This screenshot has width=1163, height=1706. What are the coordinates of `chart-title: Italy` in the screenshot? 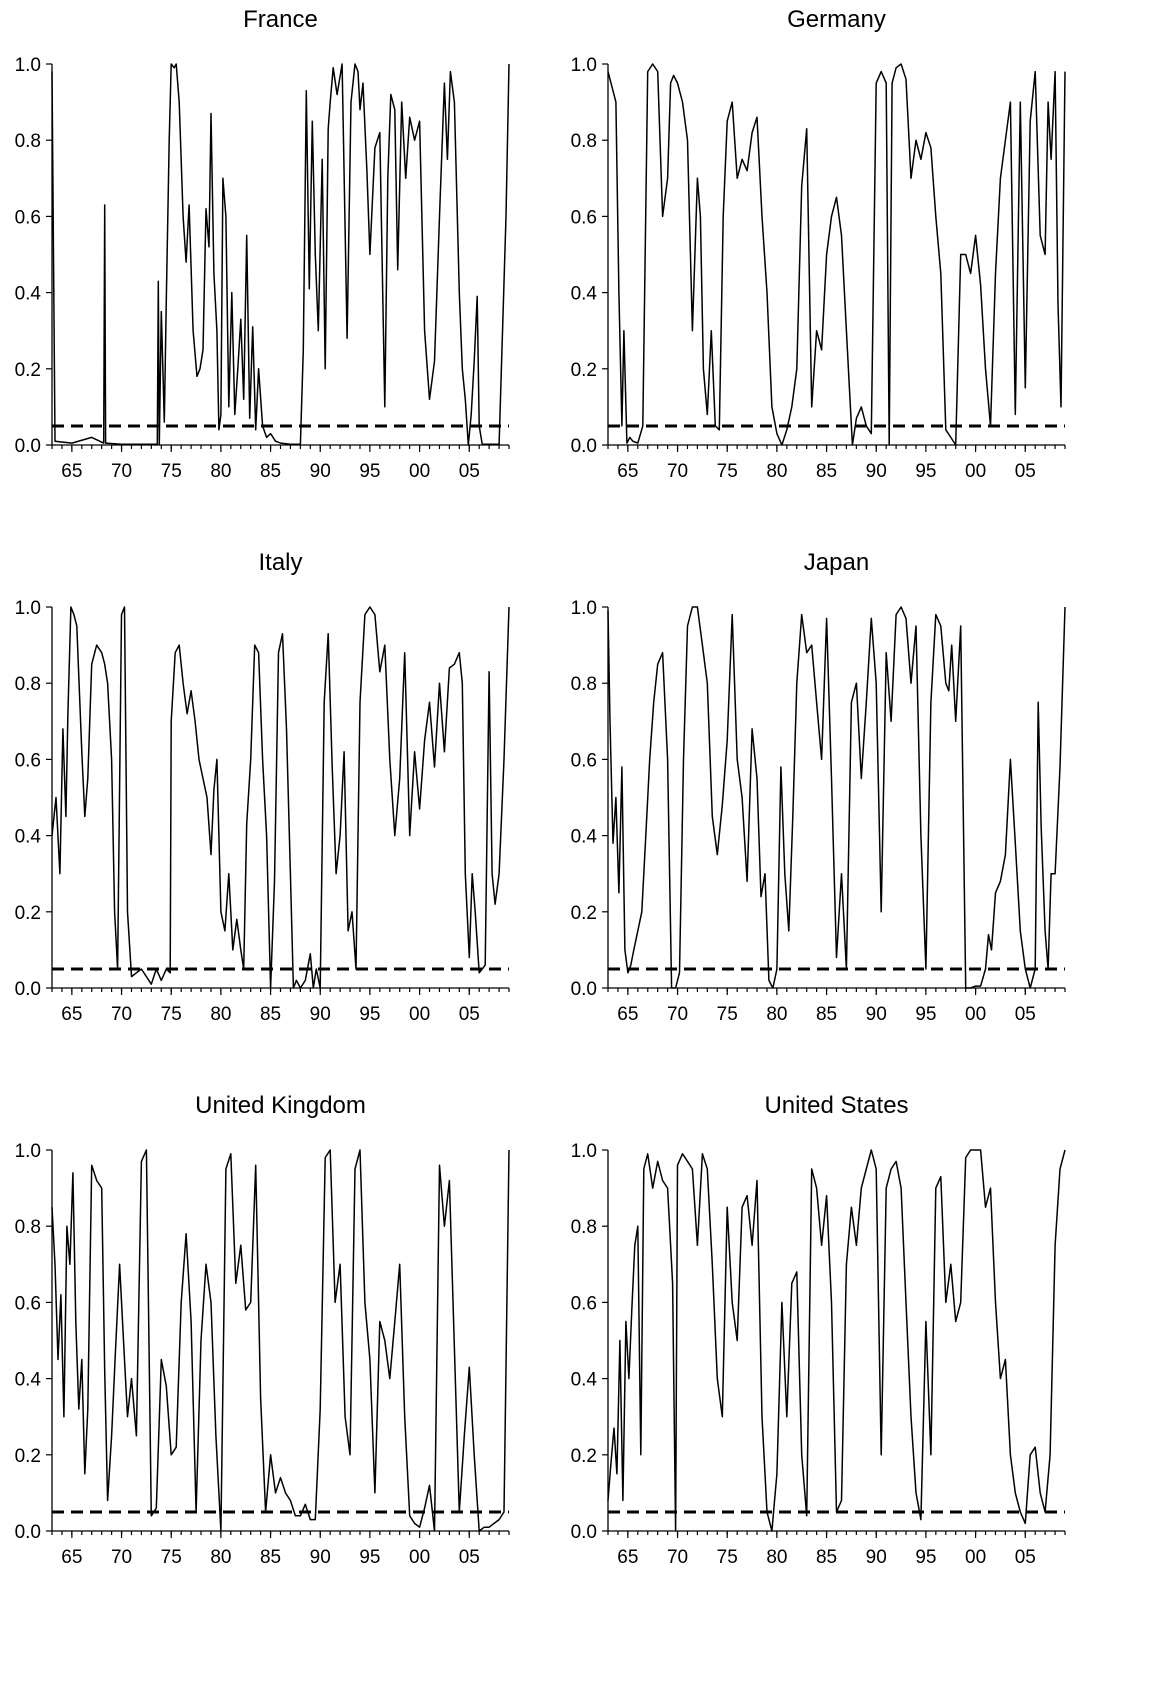 It's located at (280, 562).